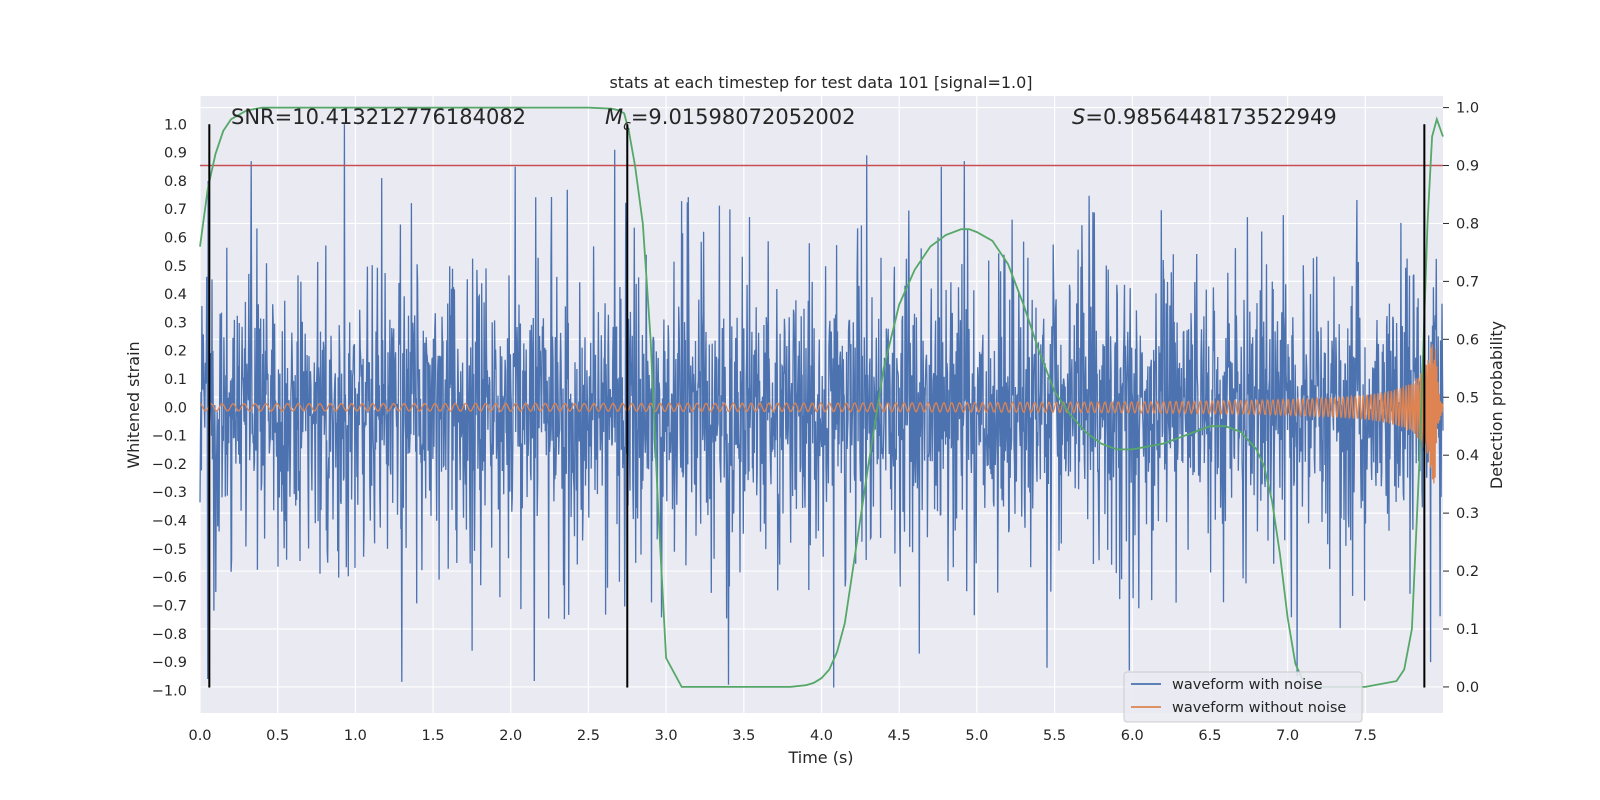 Image resolution: width=1600 pixels, height=800 pixels. Describe the element at coordinates (1467, 282) in the screenshot. I see `y2-tick-label: 0.7` at that location.